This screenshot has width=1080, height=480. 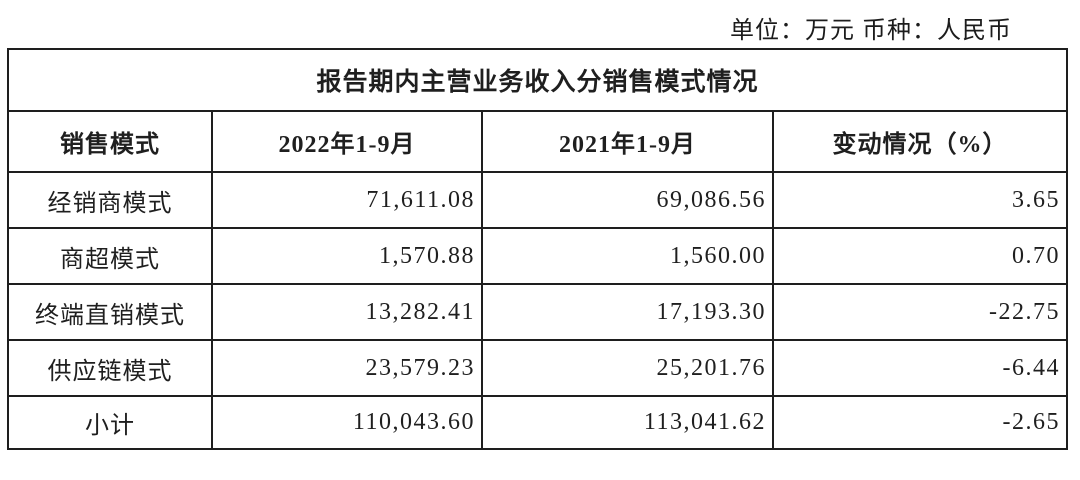 I want to click on col-header-sales-mode: 销售模式, so click(x=110, y=141).